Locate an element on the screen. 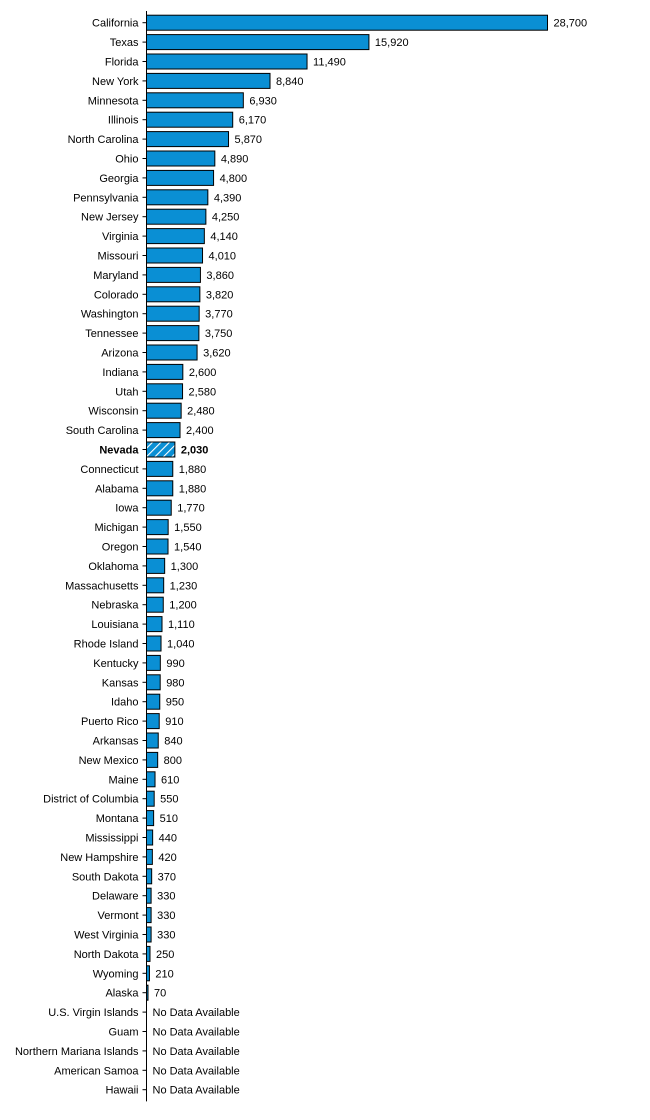 This screenshot has width=650, height=1120. value-label-pennsylvania: 4,390 is located at coordinates (228, 198).